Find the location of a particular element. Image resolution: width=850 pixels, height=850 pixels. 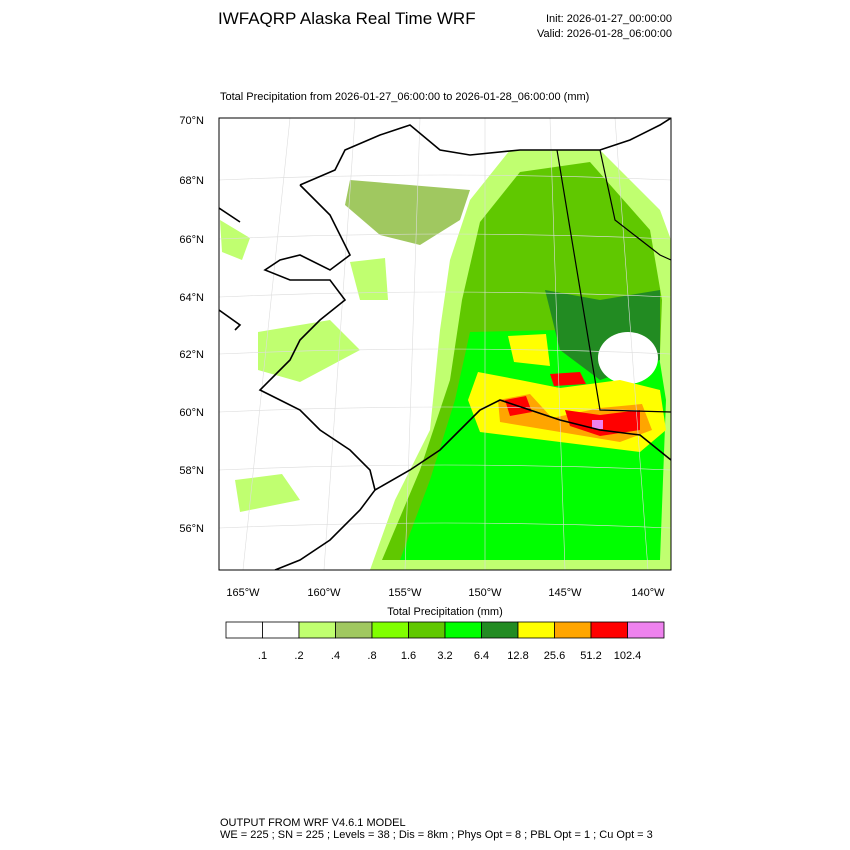

lon-label: 150°W is located at coordinates (485, 593).